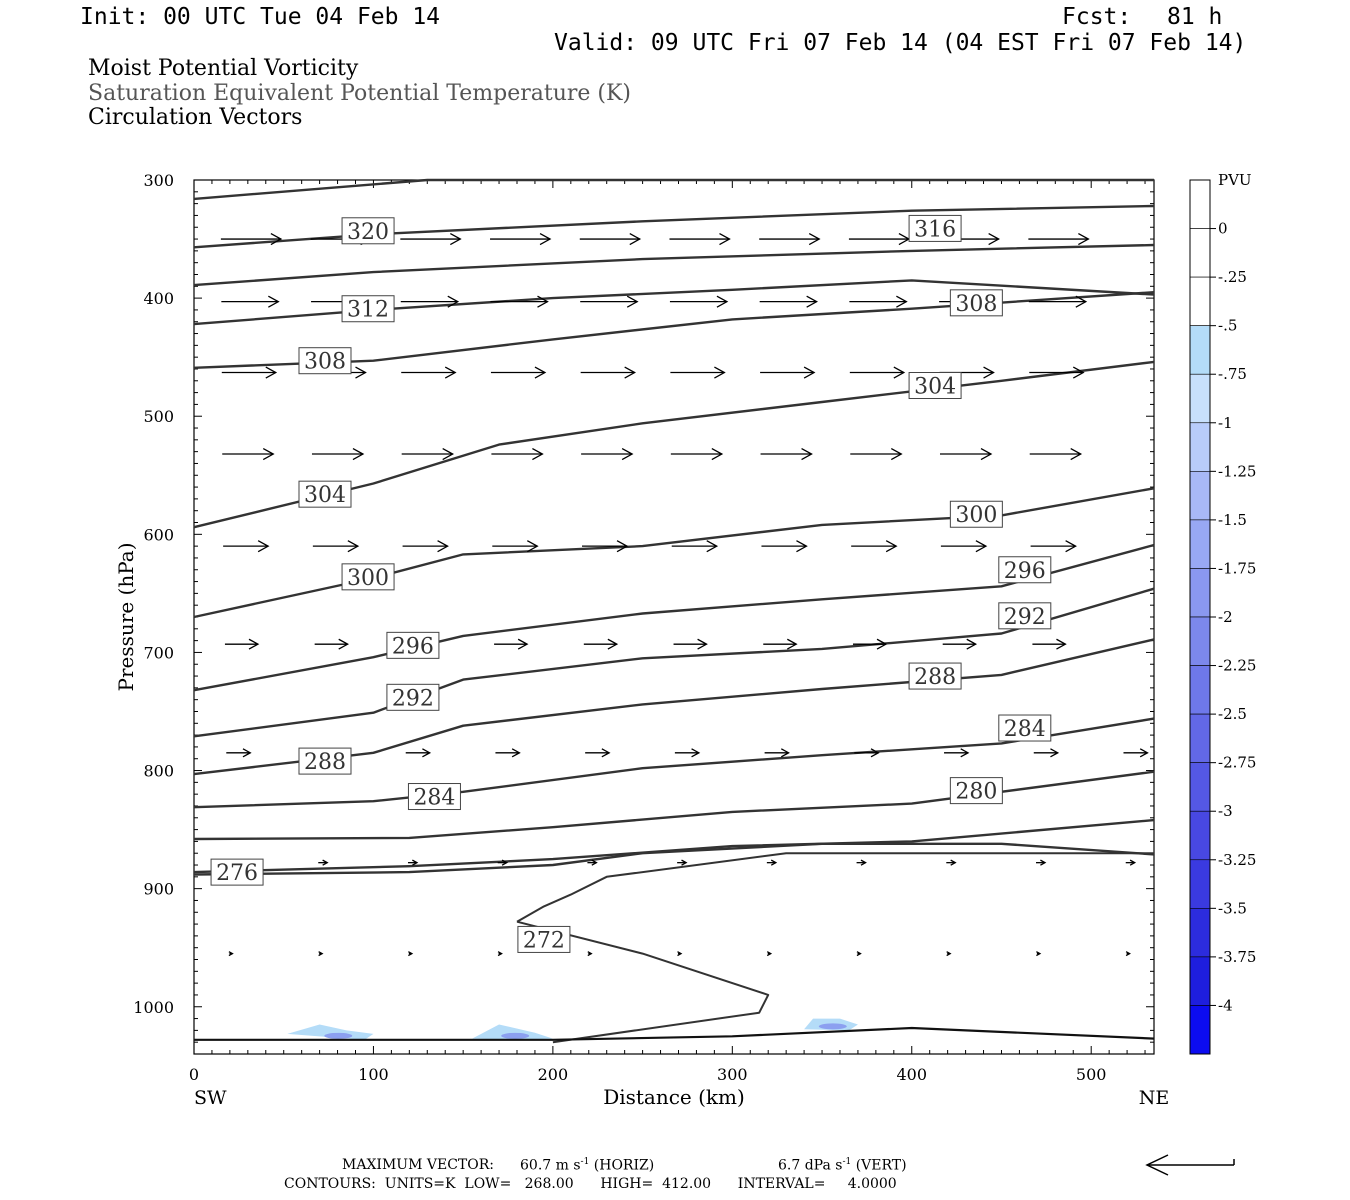 The width and height of the screenshot is (1350, 1200). Describe the element at coordinates (1232, 908) in the screenshot. I see `colorbar-label: -3.5` at that location.